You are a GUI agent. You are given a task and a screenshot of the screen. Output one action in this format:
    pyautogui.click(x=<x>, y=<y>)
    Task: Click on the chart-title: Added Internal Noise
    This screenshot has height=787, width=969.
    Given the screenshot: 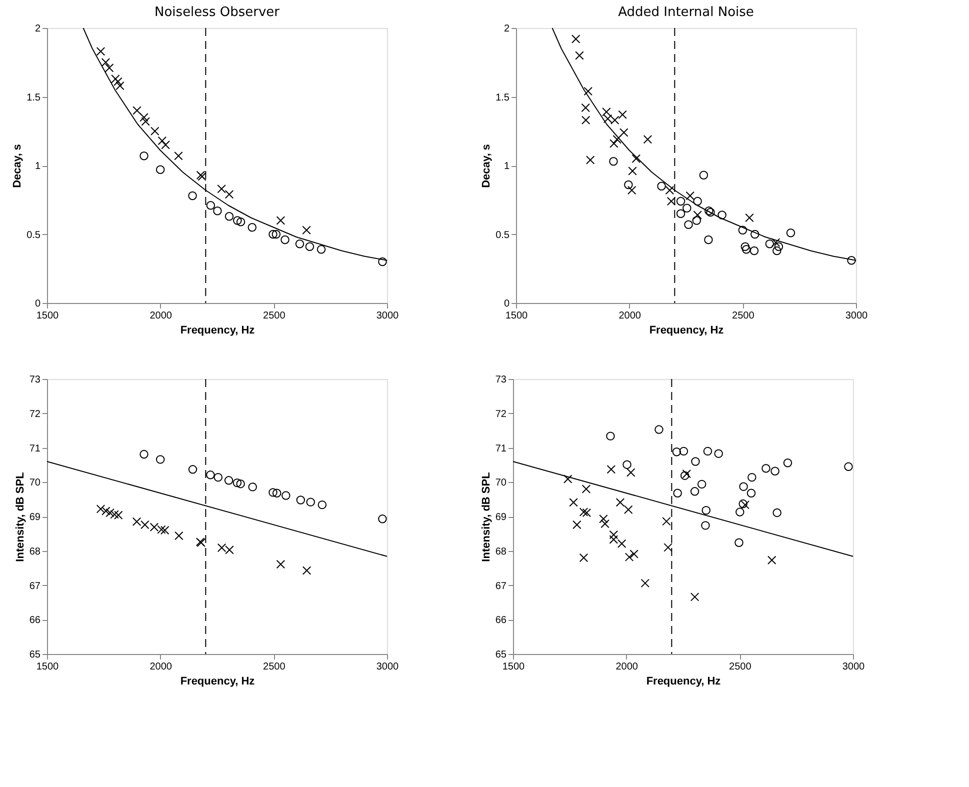 What is the action you would take?
    pyautogui.click(x=686, y=12)
    